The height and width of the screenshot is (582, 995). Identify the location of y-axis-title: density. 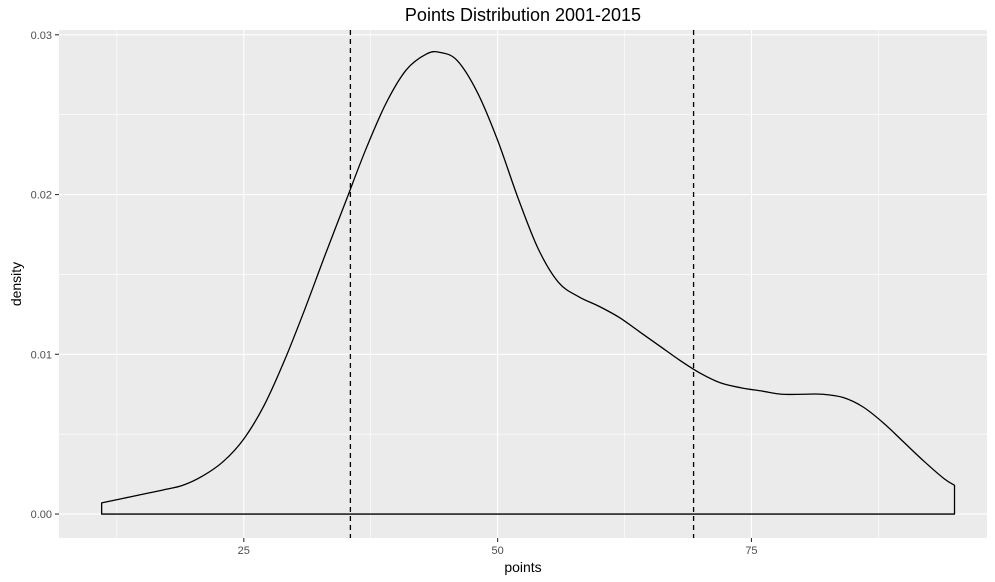
(16, 284).